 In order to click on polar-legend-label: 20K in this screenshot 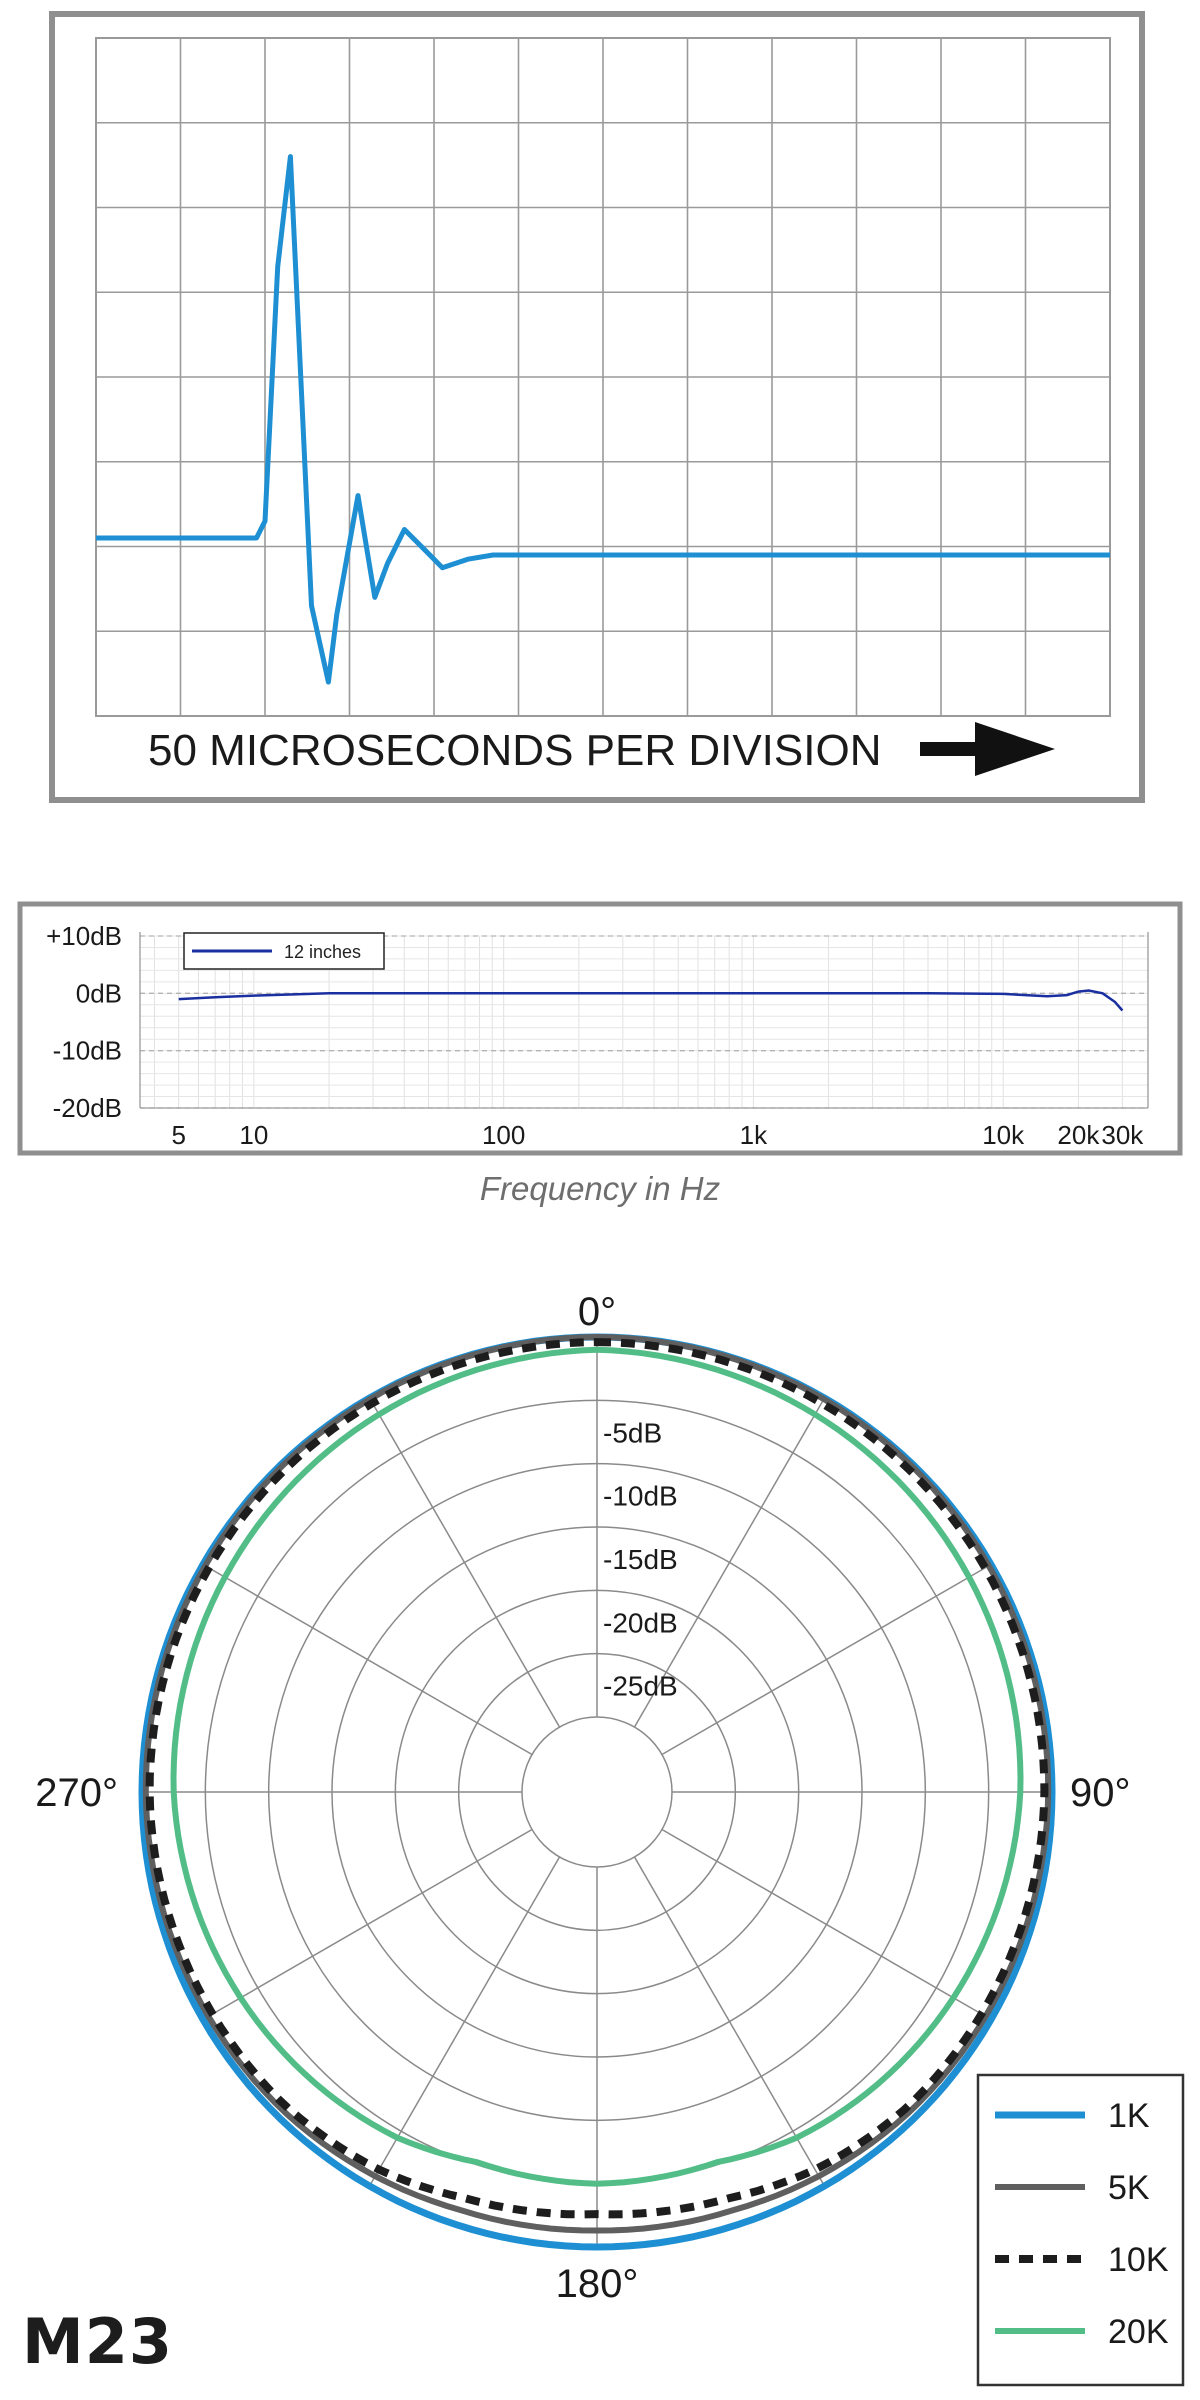, I will do `click(1138, 2332)`.